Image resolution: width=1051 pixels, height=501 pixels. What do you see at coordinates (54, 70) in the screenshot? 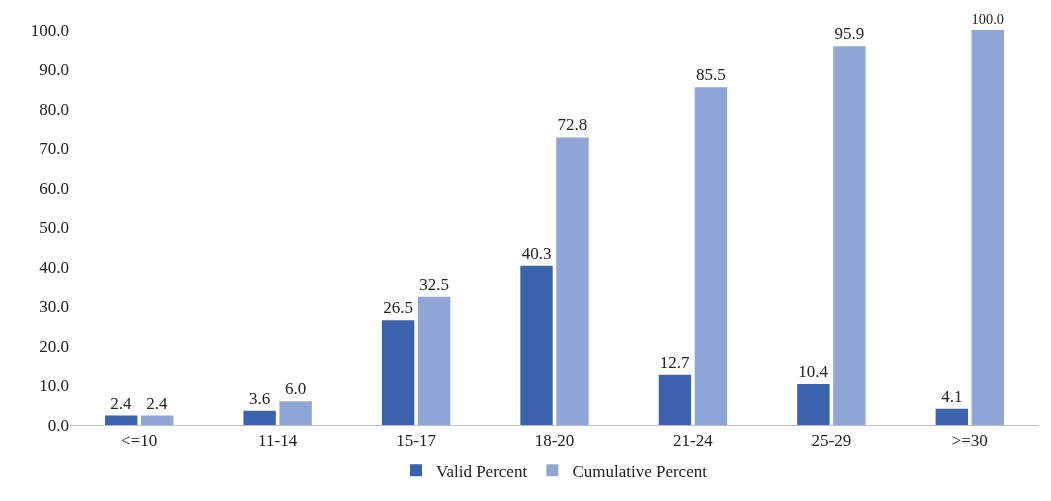
I see `y-tick-label: 90.0` at bounding box center [54, 70].